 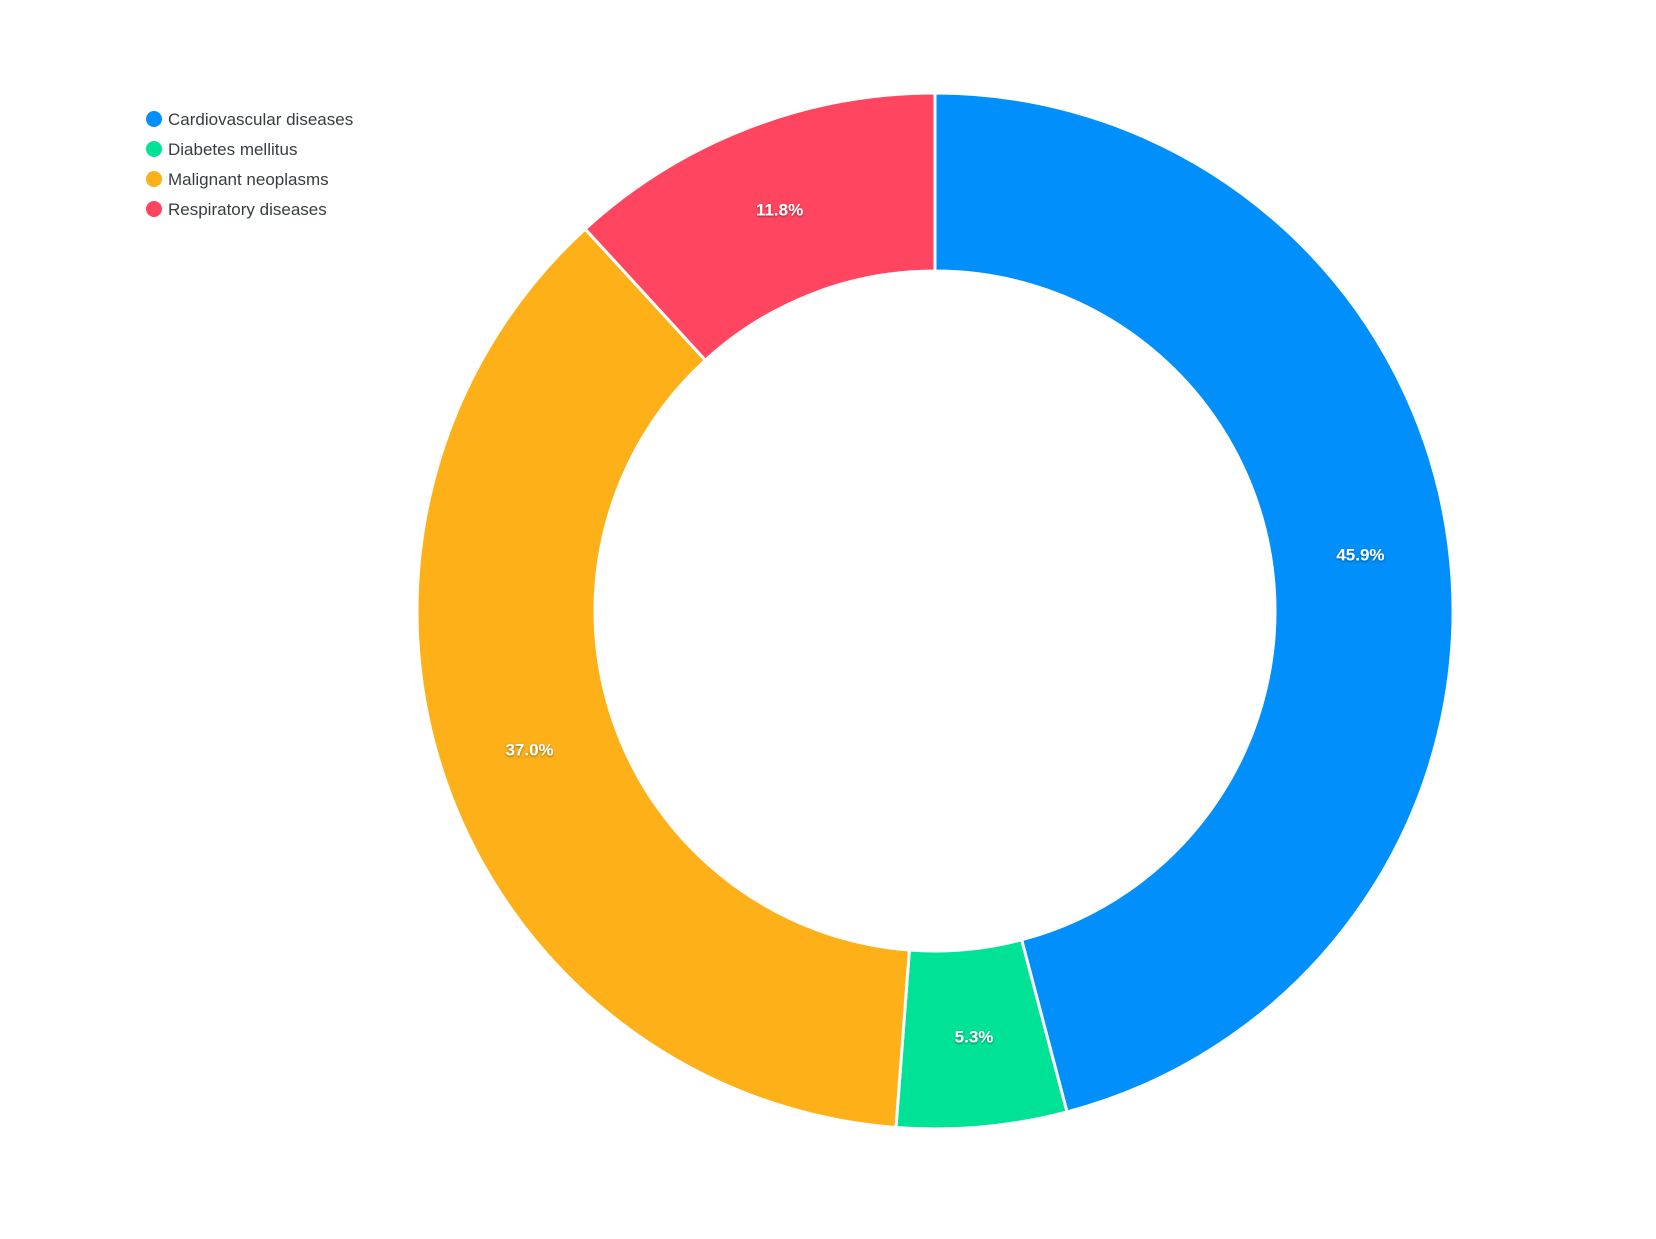 I want to click on legend-item-diabetes-mellitus: Diabetes mellitus, so click(x=249, y=149).